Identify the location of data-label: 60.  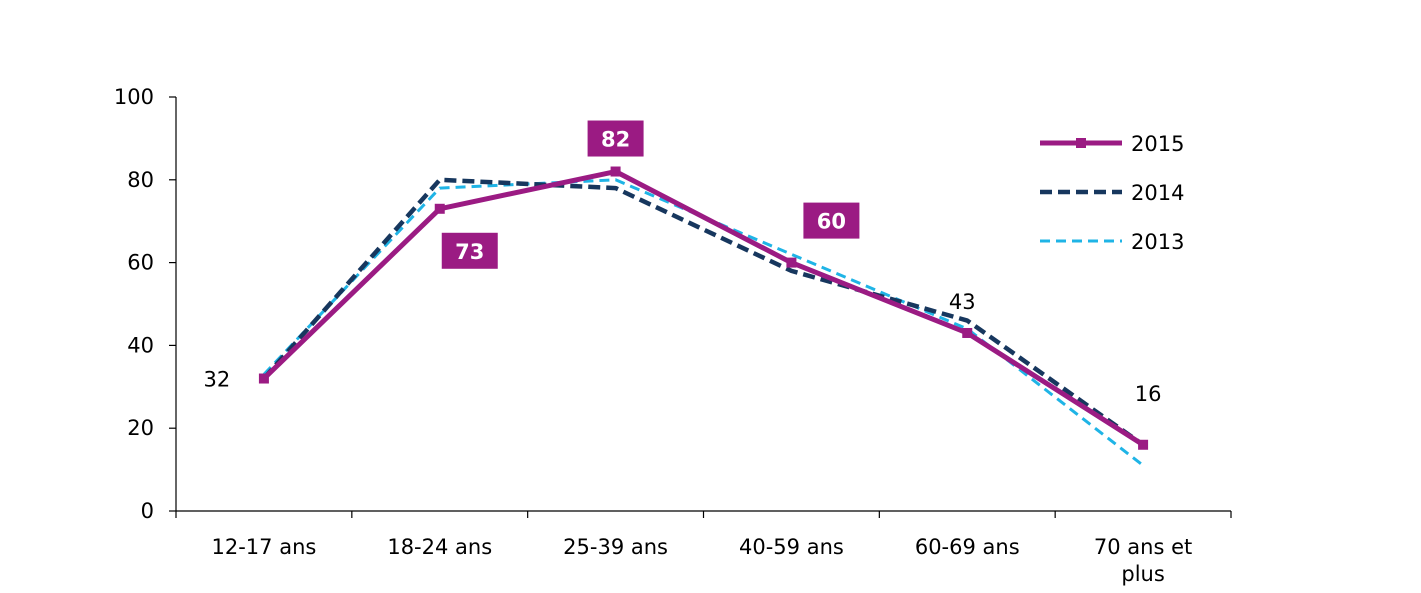
(831, 222).